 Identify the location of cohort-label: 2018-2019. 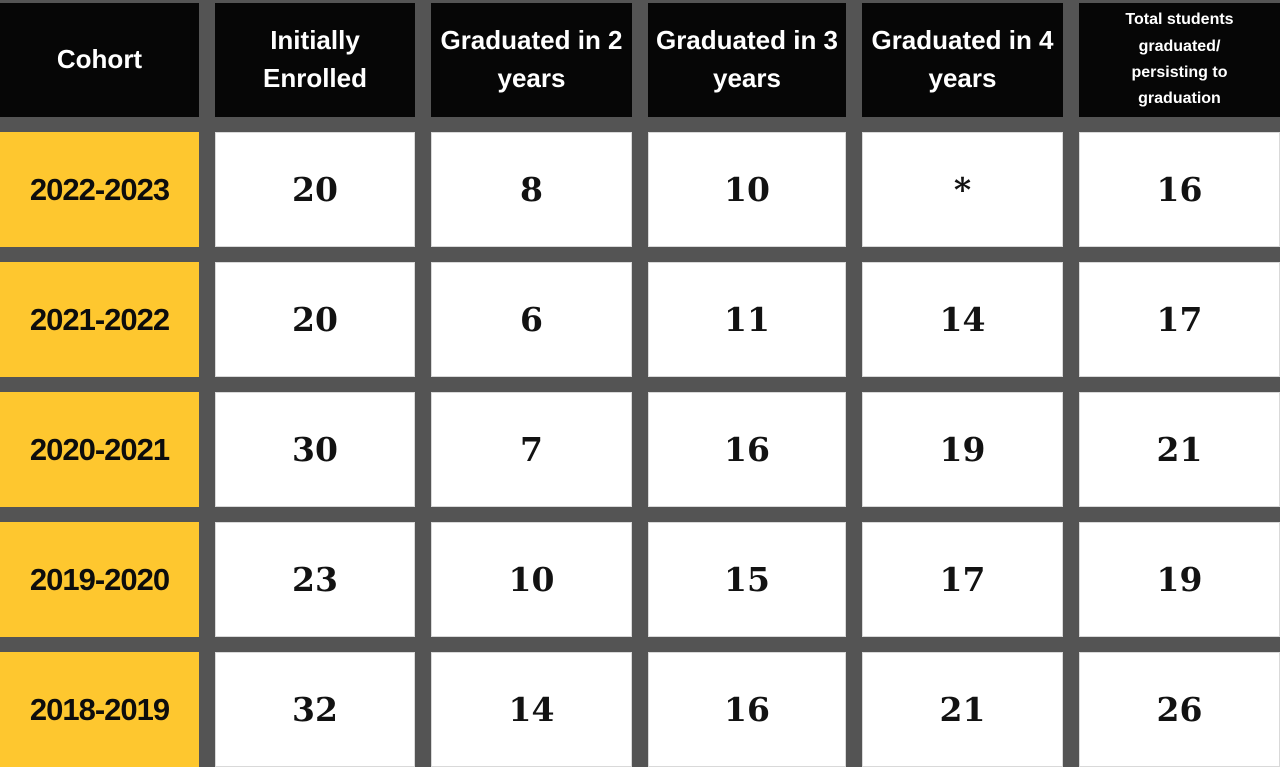
(99, 709).